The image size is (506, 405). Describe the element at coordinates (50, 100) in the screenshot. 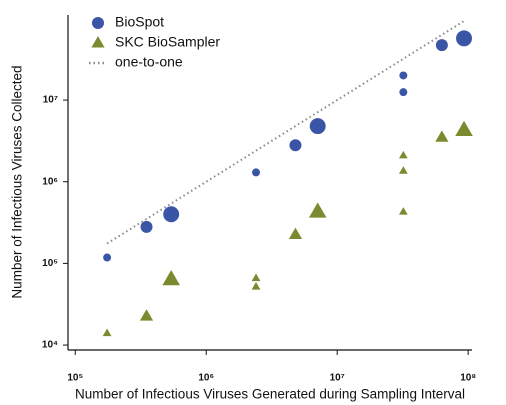

I see `y-tick-label: 10⁷` at that location.